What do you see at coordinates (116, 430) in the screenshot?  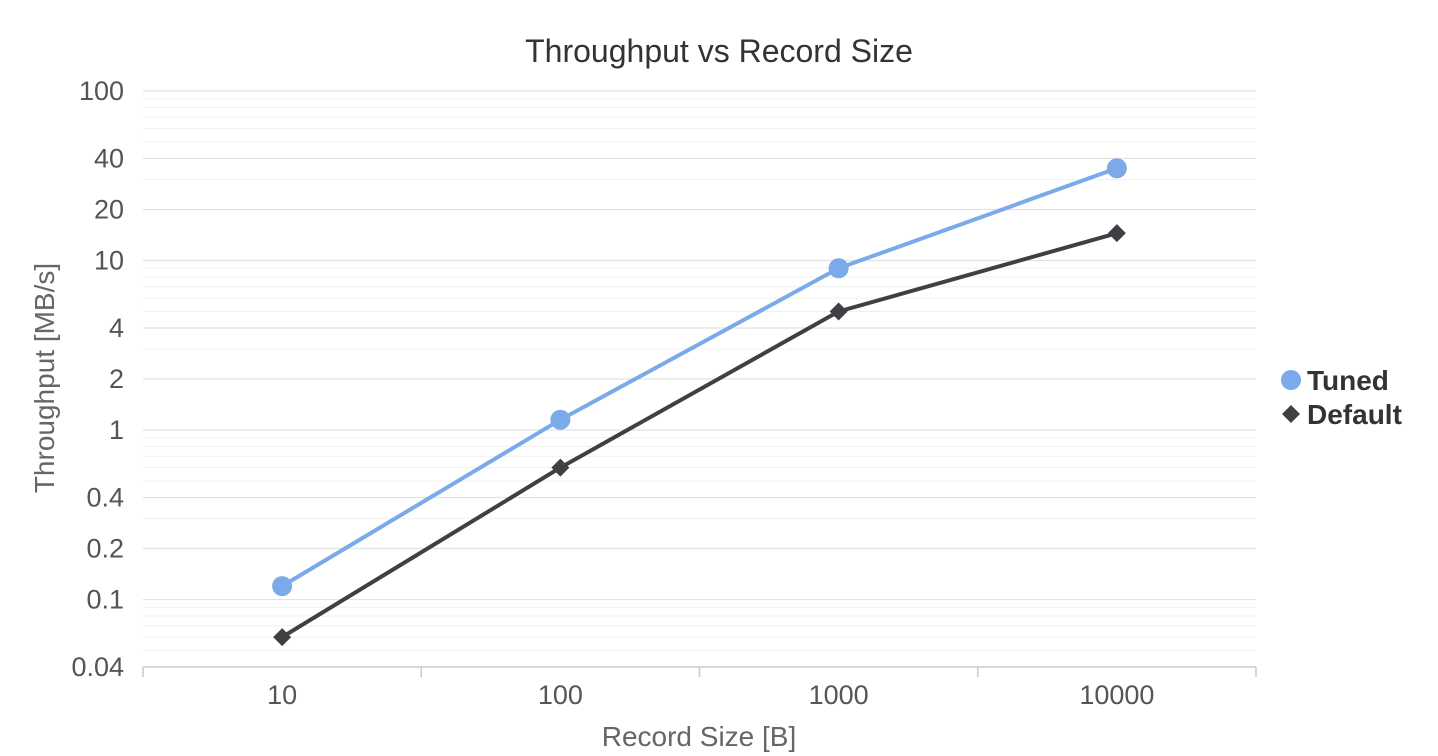 I see `y-tick-label: 1` at bounding box center [116, 430].